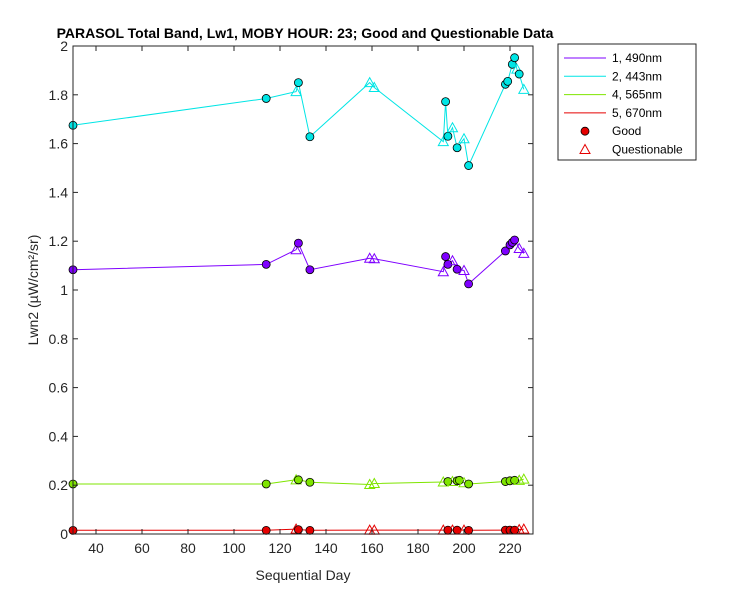 The width and height of the screenshot is (750, 600). What do you see at coordinates (59, 192) in the screenshot?
I see `y-tick-label: 1.4` at bounding box center [59, 192].